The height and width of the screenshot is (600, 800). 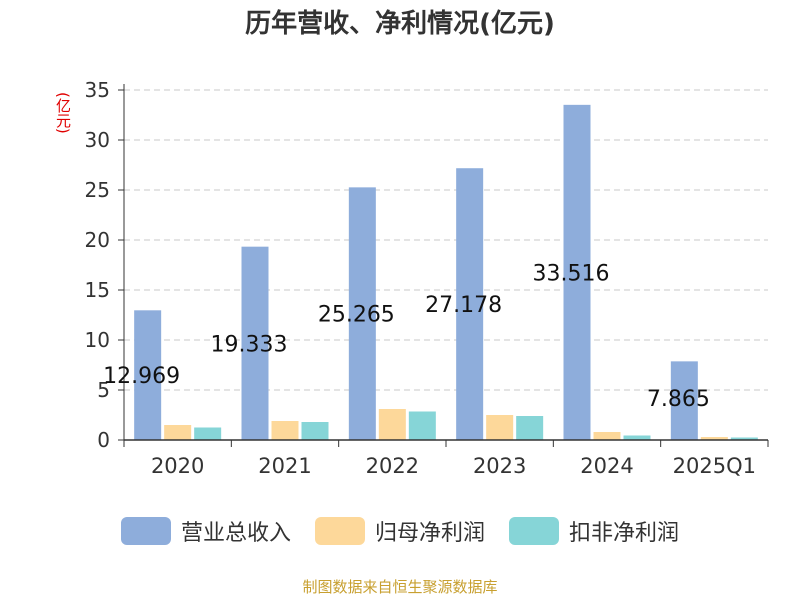 I want to click on y-axis-unit-label: (亿元), so click(x=63, y=113).